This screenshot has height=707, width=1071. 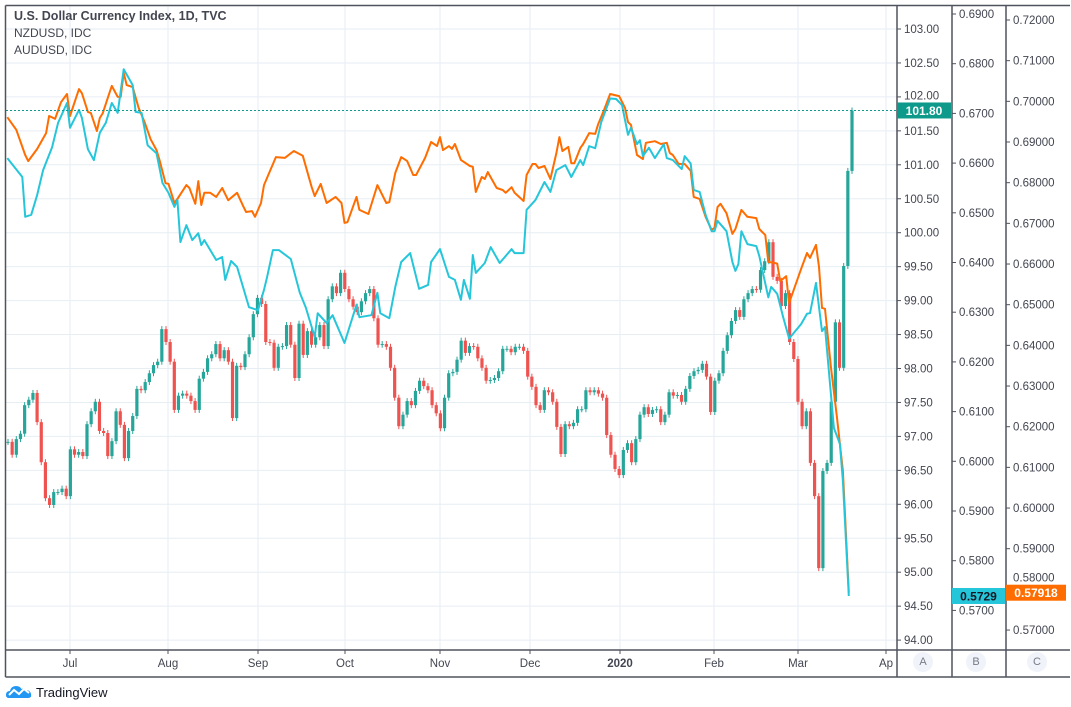 I want to click on tradingview-brand: TradingView, so click(x=57, y=692).